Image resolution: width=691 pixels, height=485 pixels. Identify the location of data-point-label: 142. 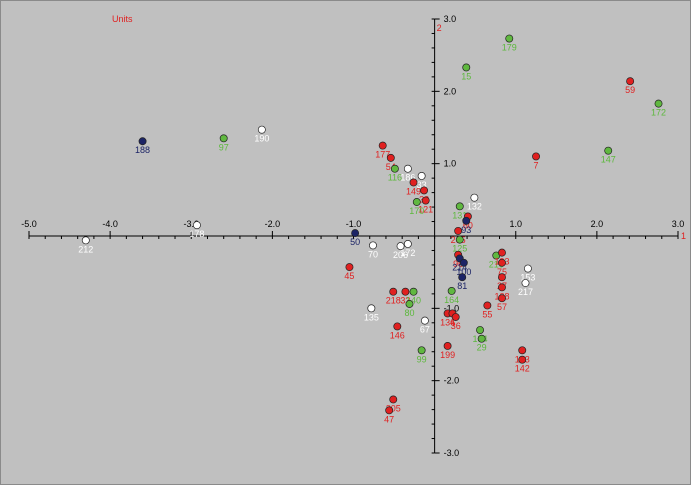
(522, 369).